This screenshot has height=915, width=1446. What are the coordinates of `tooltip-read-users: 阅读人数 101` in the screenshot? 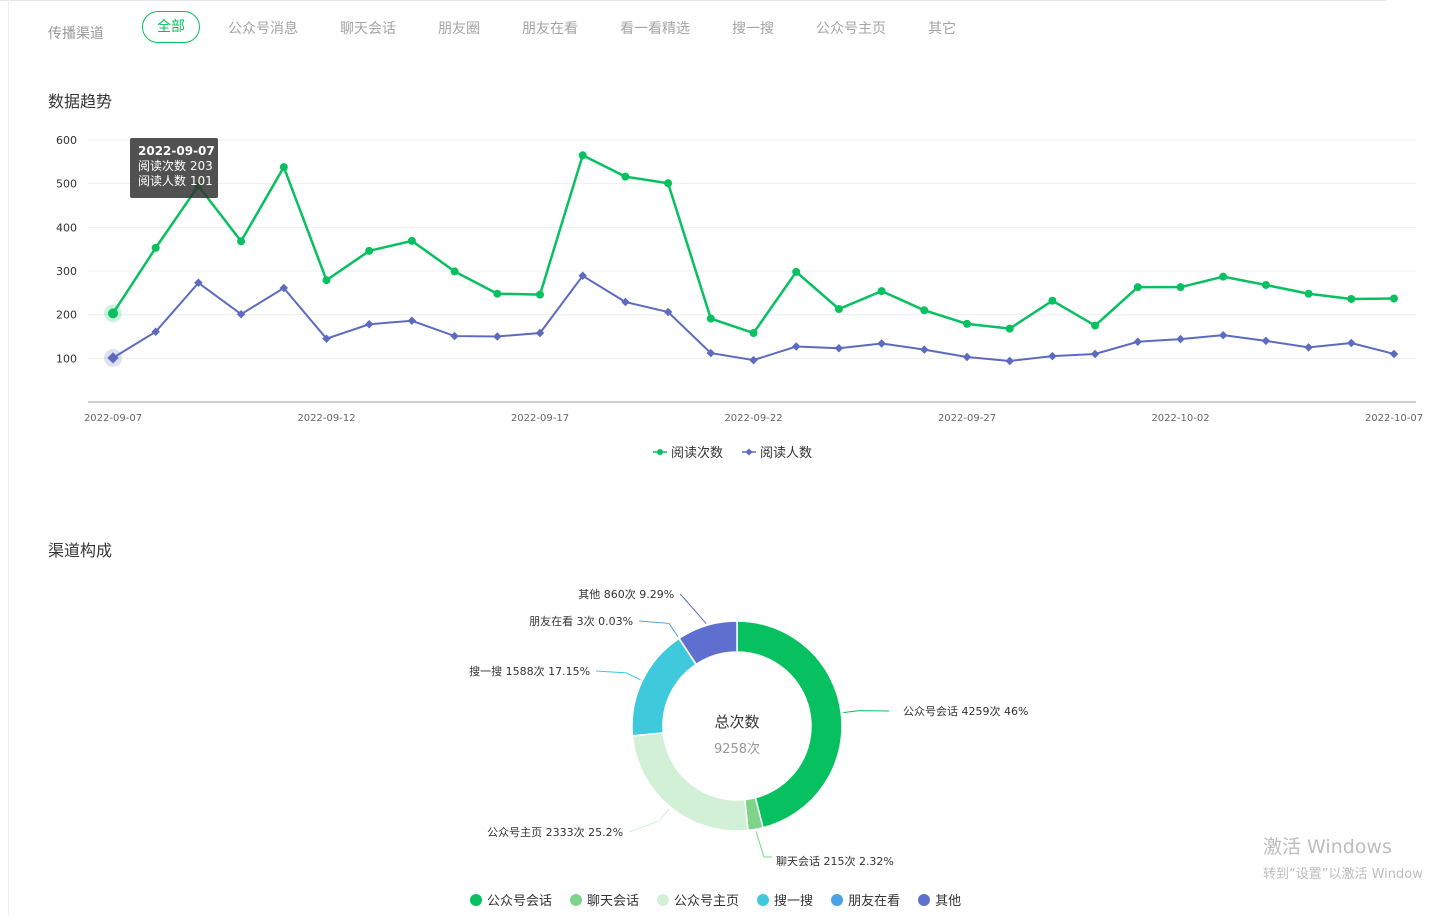 It's located at (175, 181).